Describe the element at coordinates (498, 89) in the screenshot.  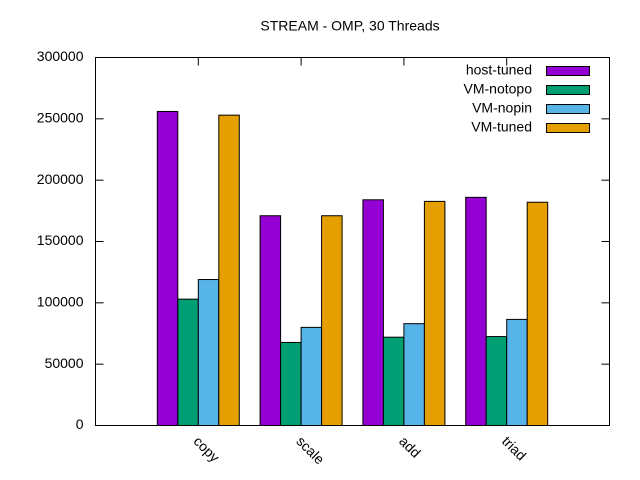
I see `legend-label: VM-notopo` at that location.